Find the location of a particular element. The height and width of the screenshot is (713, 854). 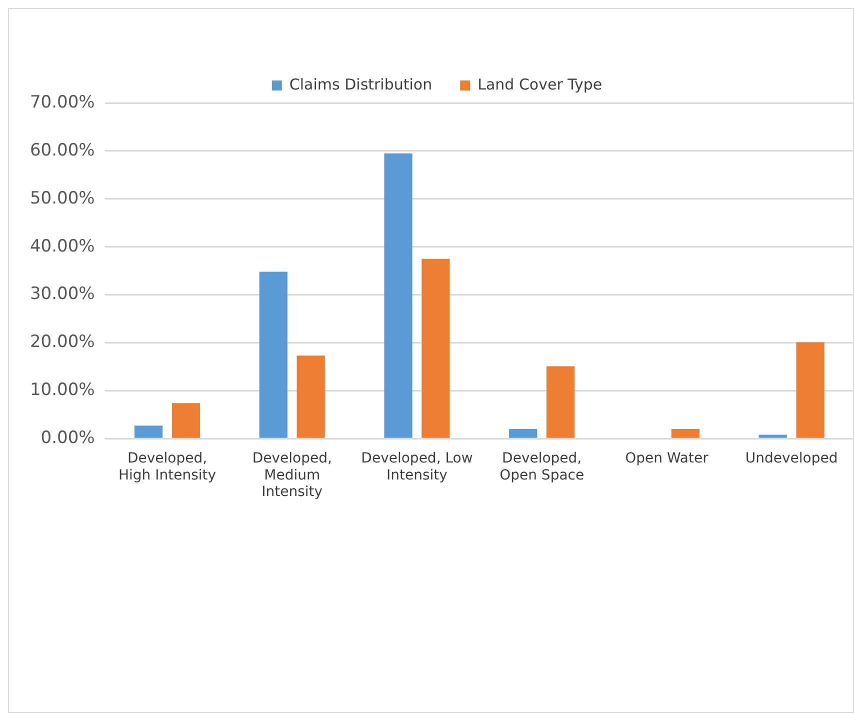

y-tick-label: 10.00% is located at coordinates (62, 390).